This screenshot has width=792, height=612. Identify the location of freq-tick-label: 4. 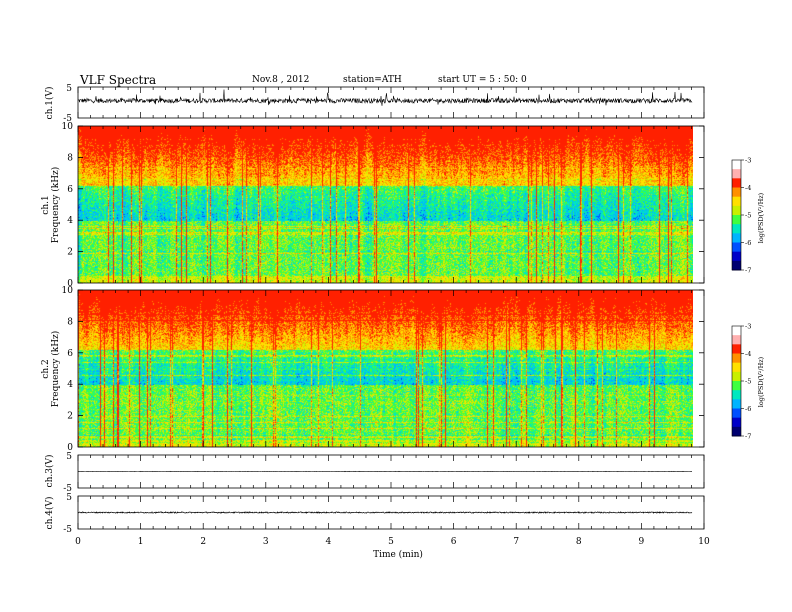
(70, 221).